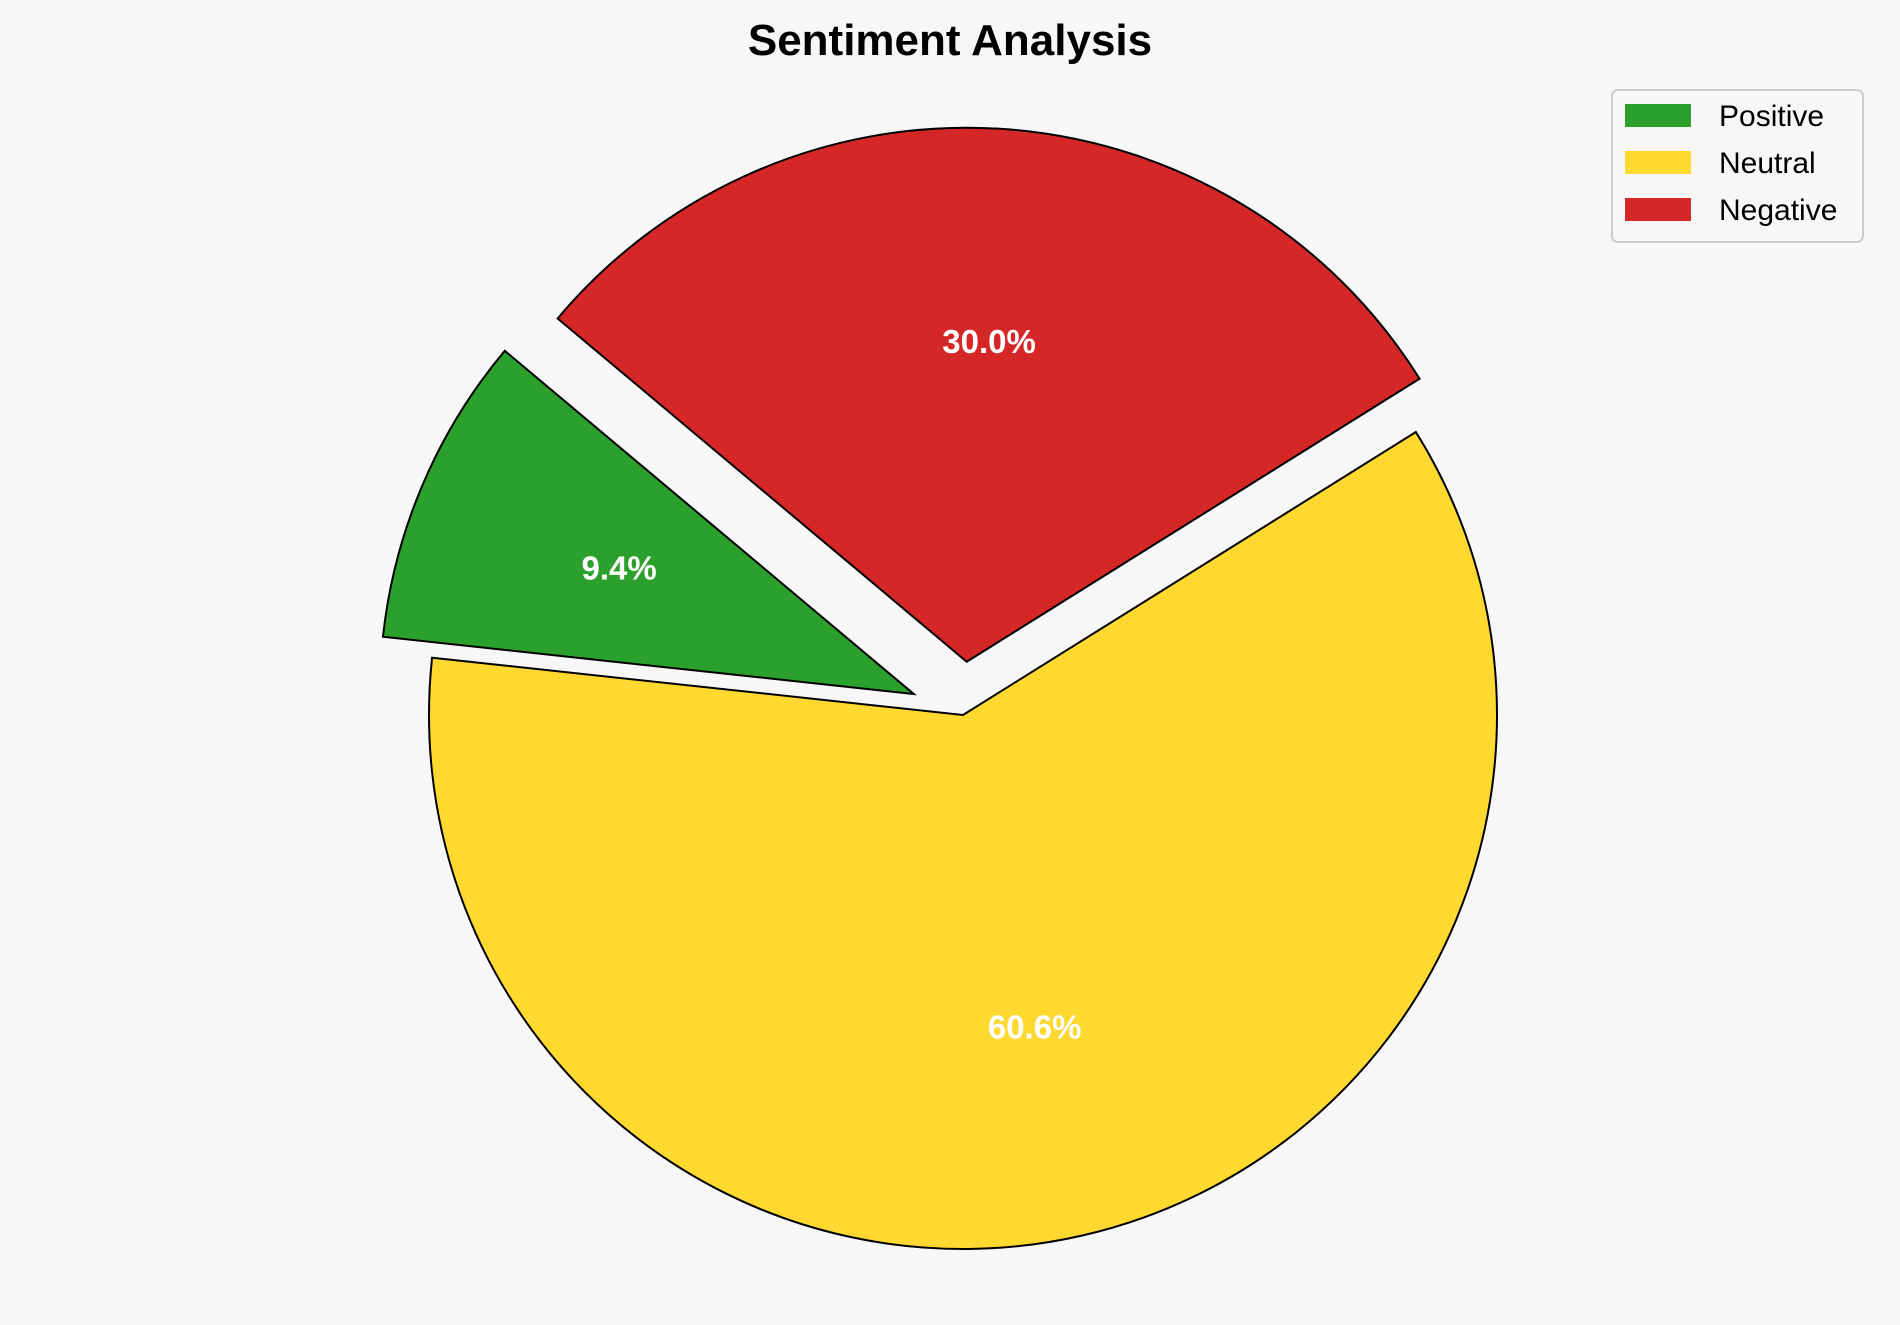 The image size is (1900, 1325). What do you see at coordinates (1658, 209) in the screenshot?
I see `legend-swatch-negative` at bounding box center [1658, 209].